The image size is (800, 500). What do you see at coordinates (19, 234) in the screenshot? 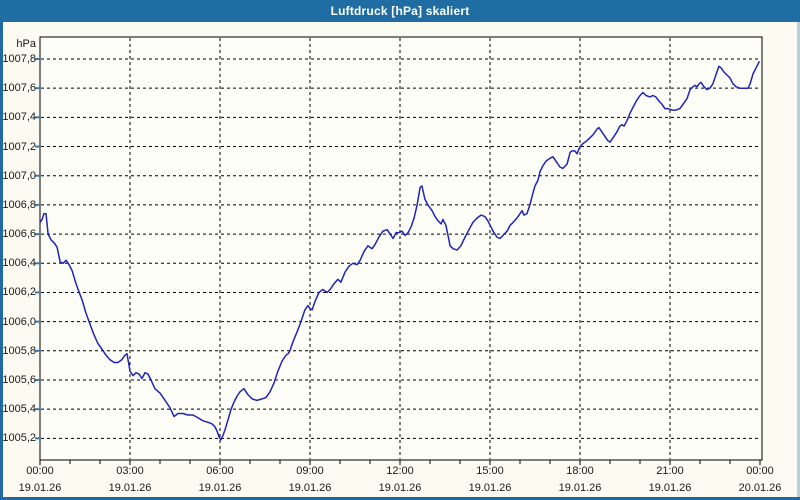
I see `y-axis-label: 1006,6` at bounding box center [19, 234].